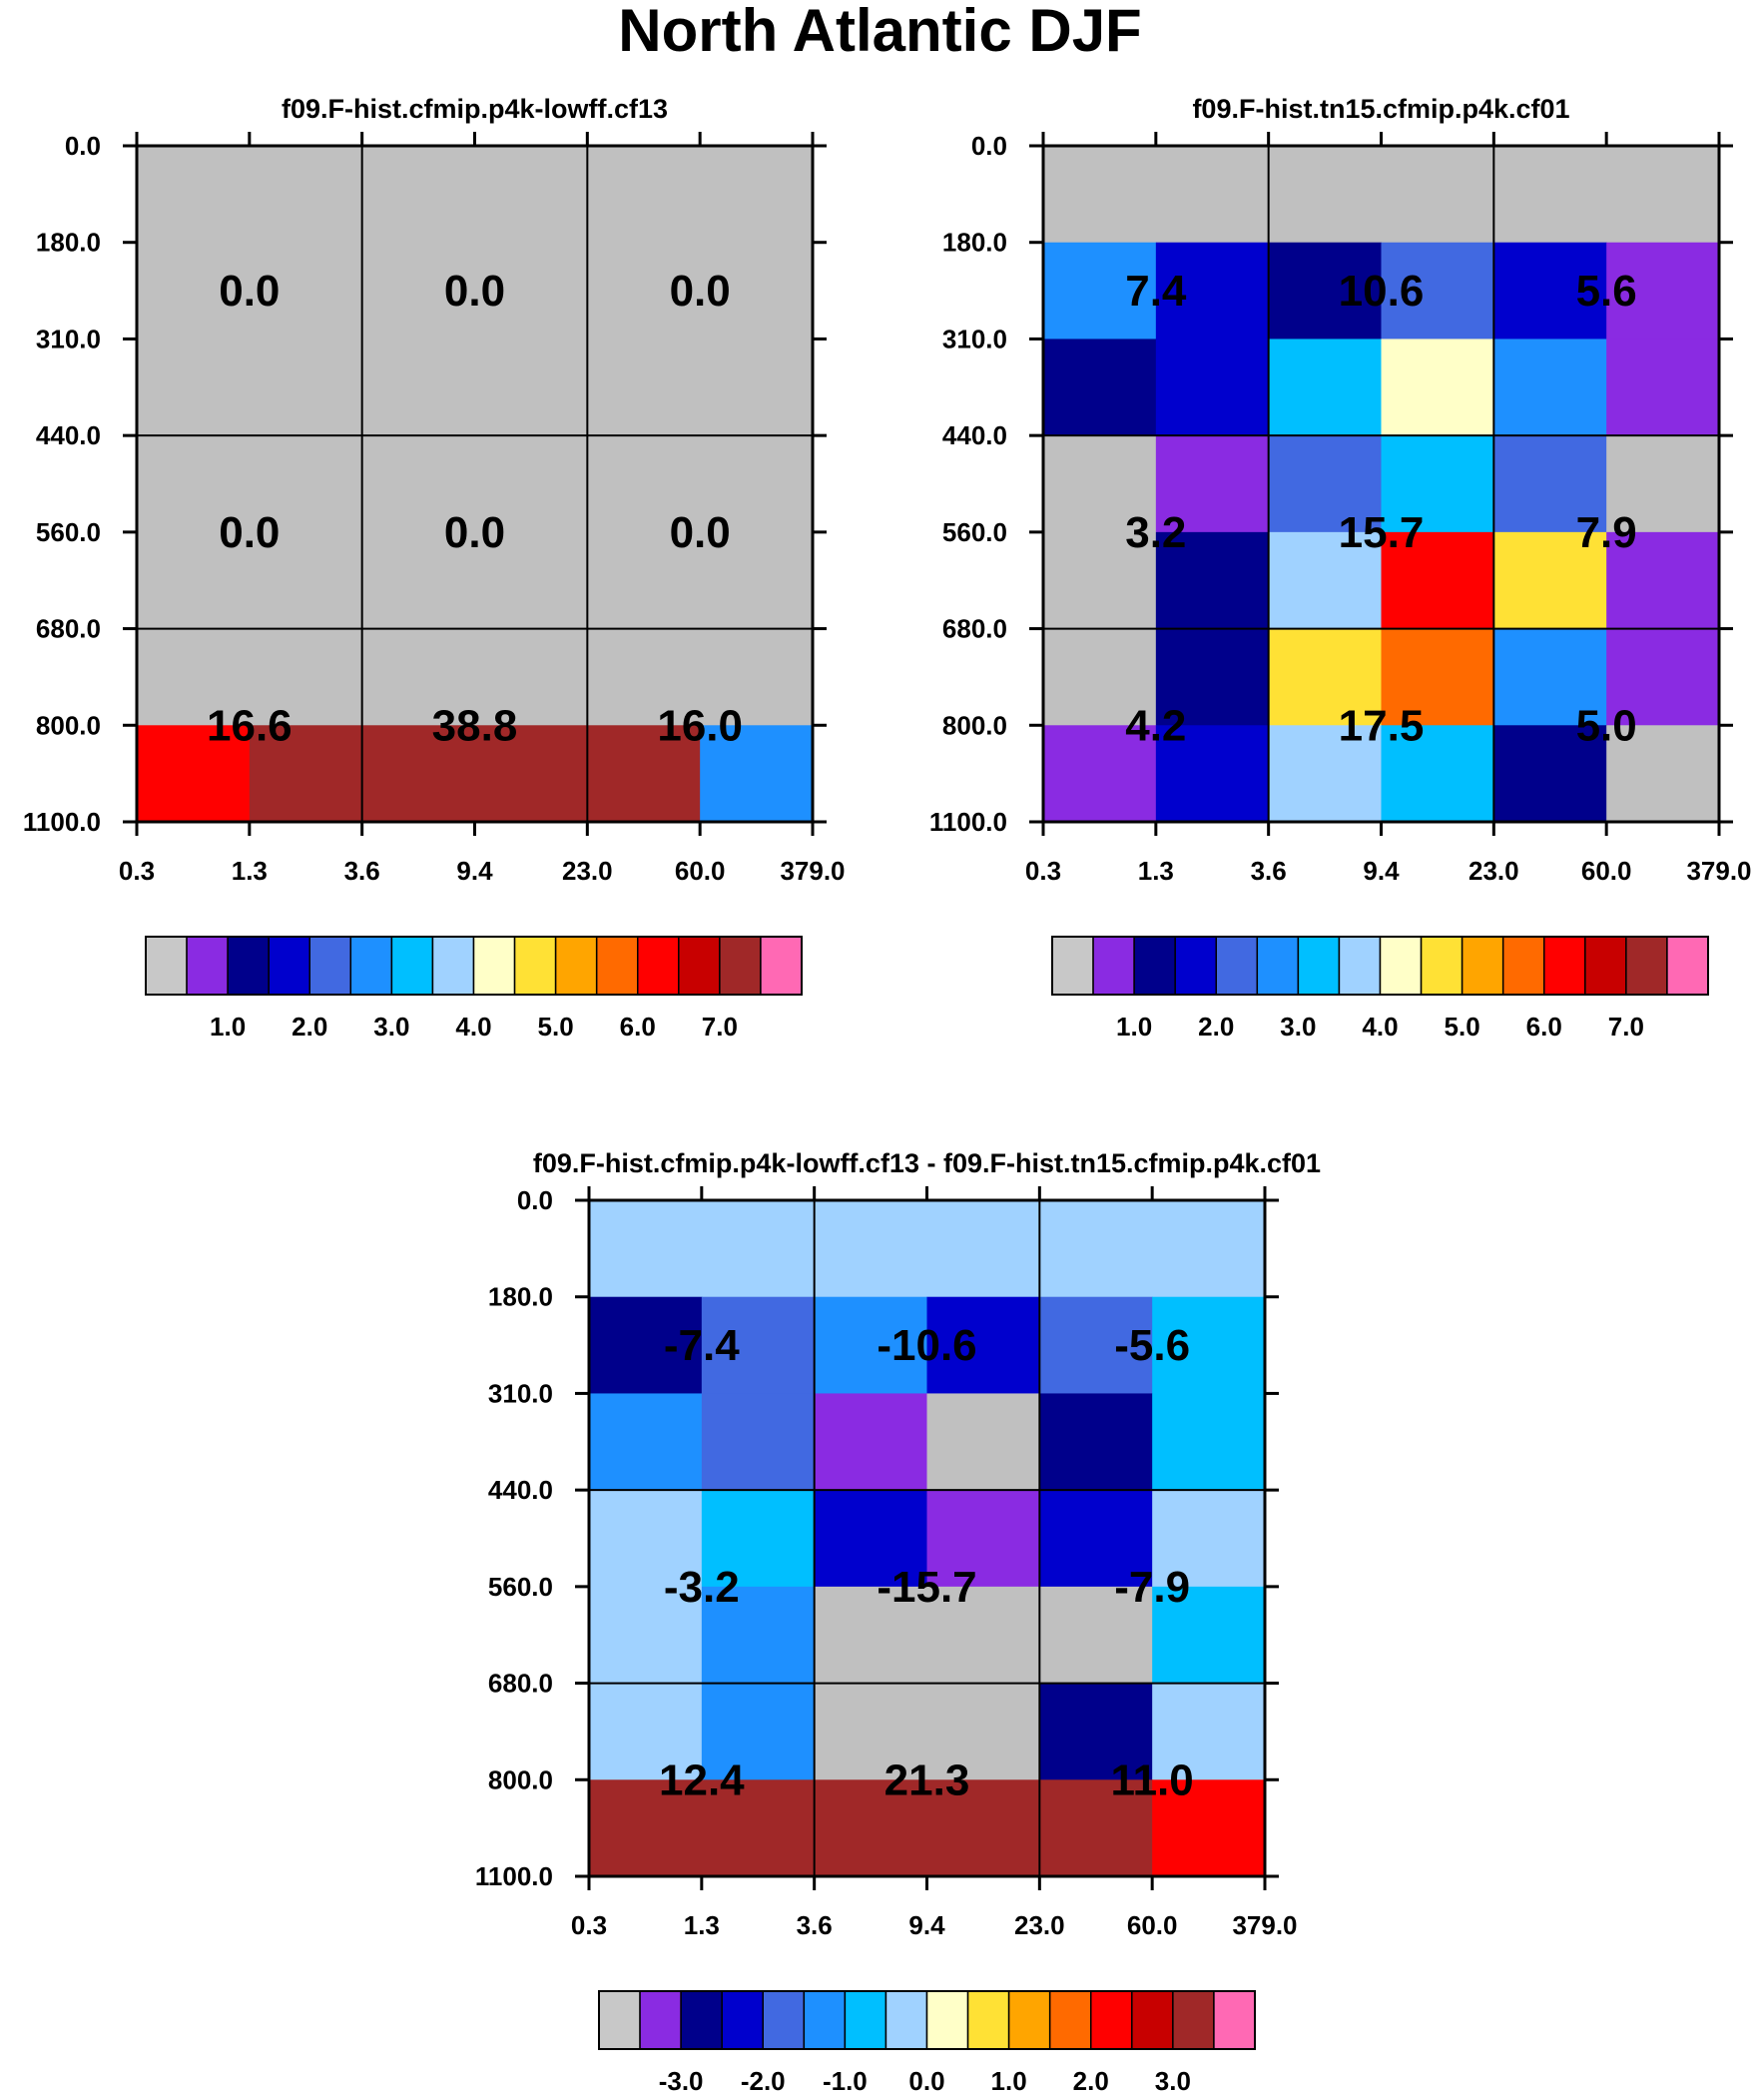  What do you see at coordinates (68, 532) in the screenshot?
I see `y-tick-label: 560.0` at bounding box center [68, 532].